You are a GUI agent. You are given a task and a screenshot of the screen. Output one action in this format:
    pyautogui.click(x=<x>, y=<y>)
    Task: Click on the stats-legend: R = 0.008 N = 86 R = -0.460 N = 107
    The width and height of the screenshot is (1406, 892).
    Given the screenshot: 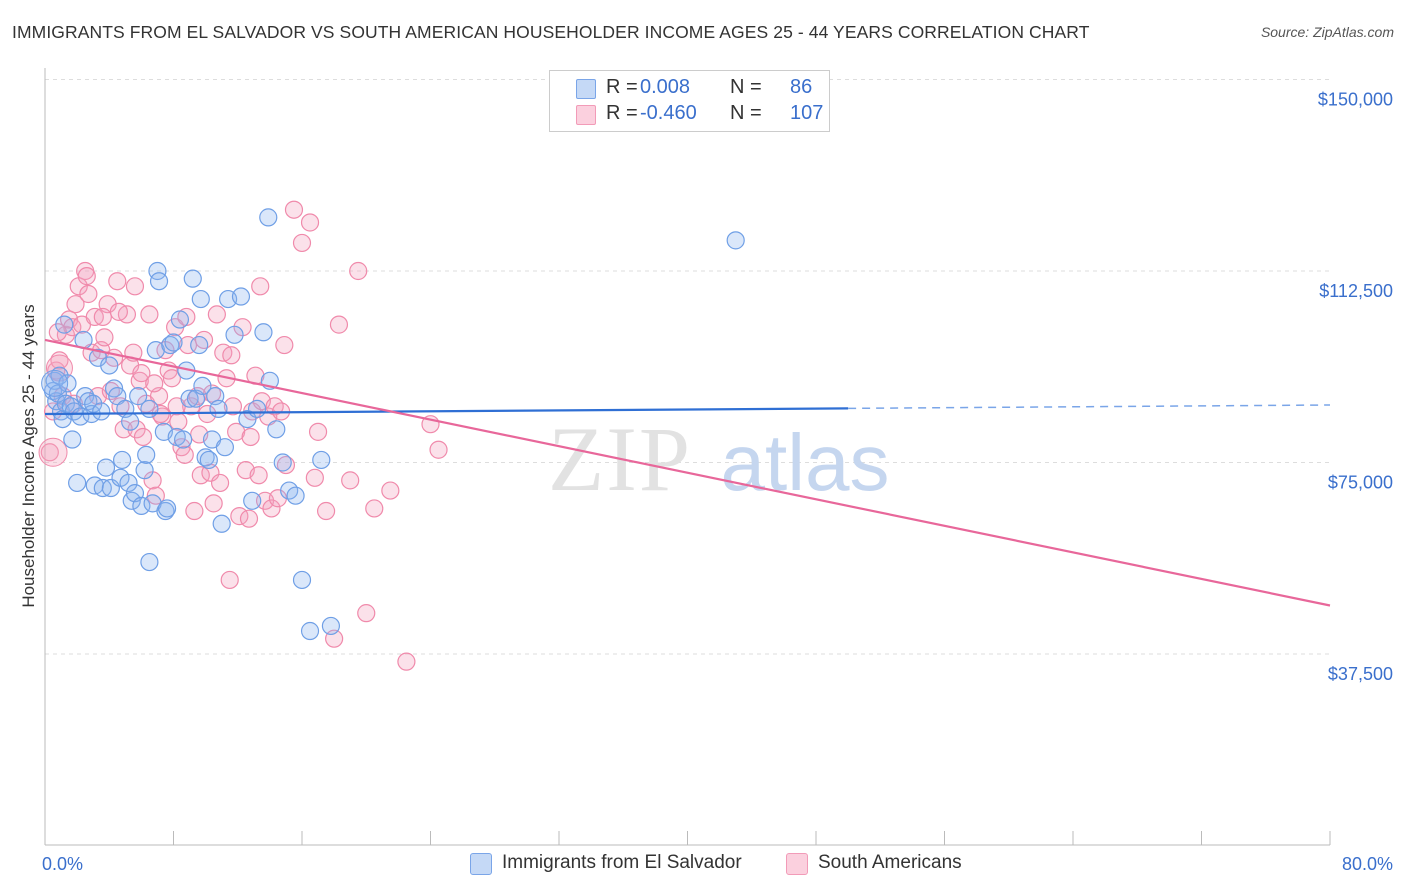 What is the action you would take?
    pyautogui.click(x=689, y=101)
    